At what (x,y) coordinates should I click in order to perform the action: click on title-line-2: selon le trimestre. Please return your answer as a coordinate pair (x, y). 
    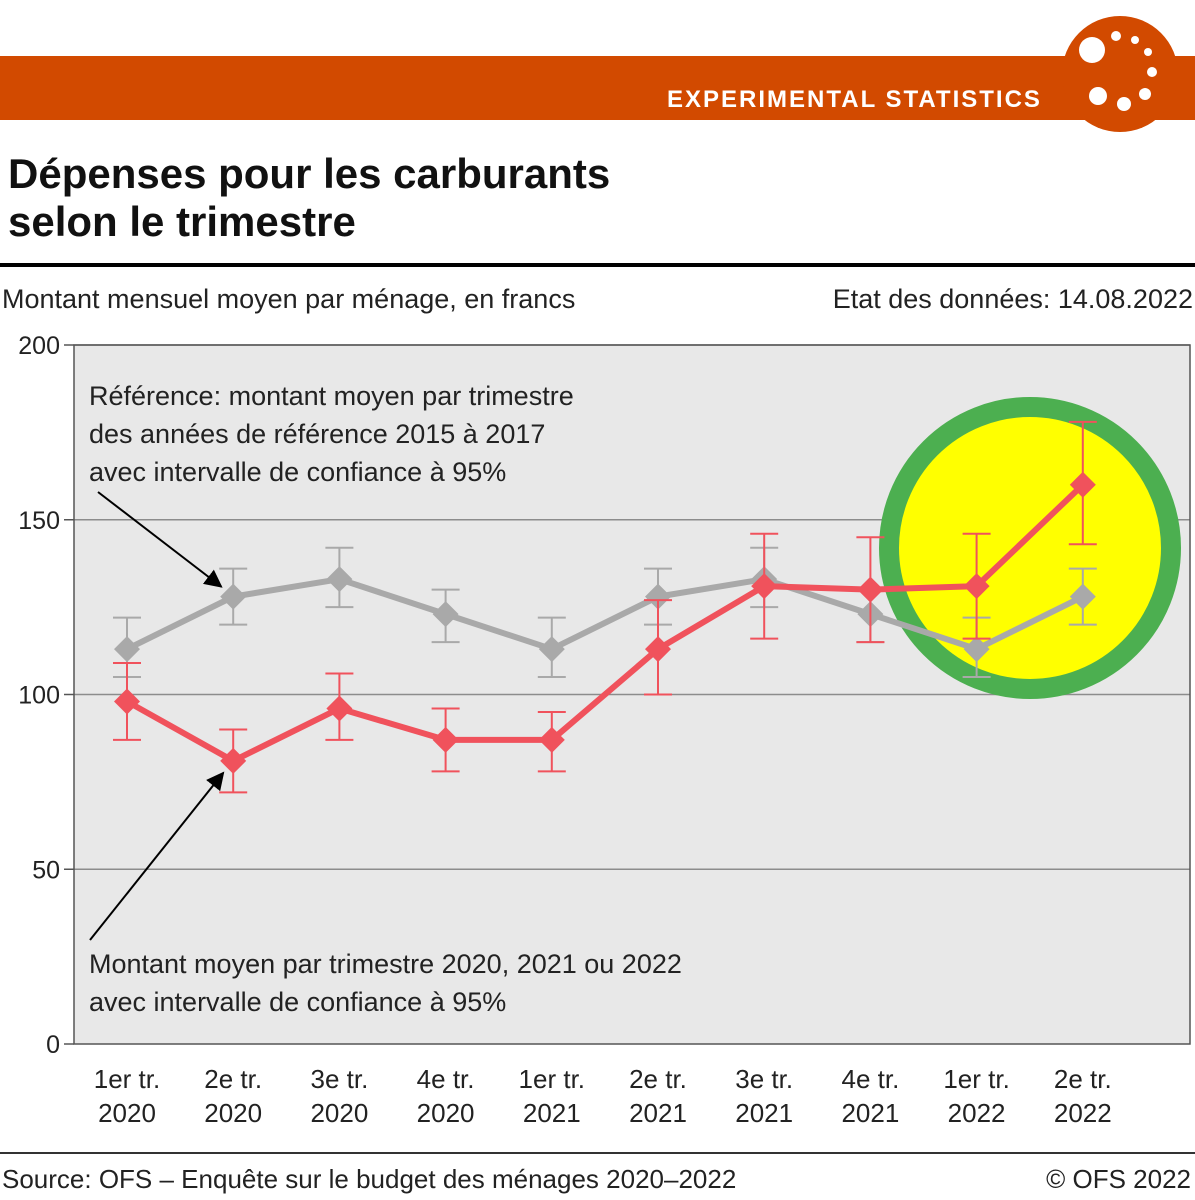
    Looking at the image, I should click on (182, 221).